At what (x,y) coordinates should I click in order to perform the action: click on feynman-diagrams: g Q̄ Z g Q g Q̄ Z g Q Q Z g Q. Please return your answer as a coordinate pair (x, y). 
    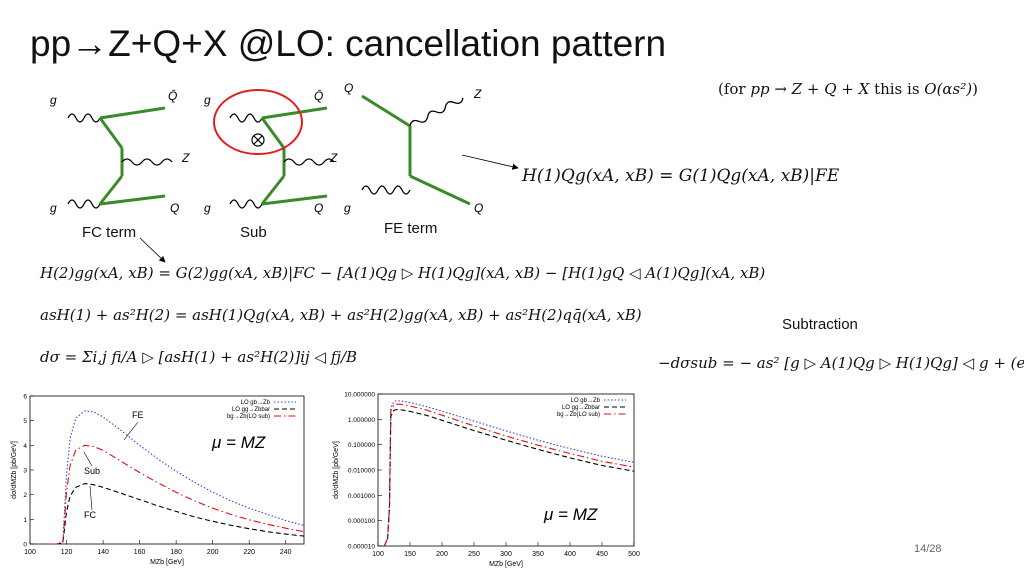
    Looking at the image, I should click on (266, 148).